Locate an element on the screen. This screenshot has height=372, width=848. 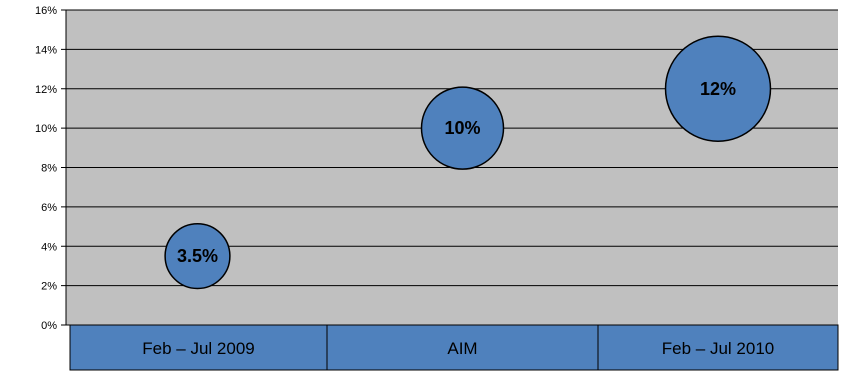
category-label: AIM is located at coordinates (462, 348).